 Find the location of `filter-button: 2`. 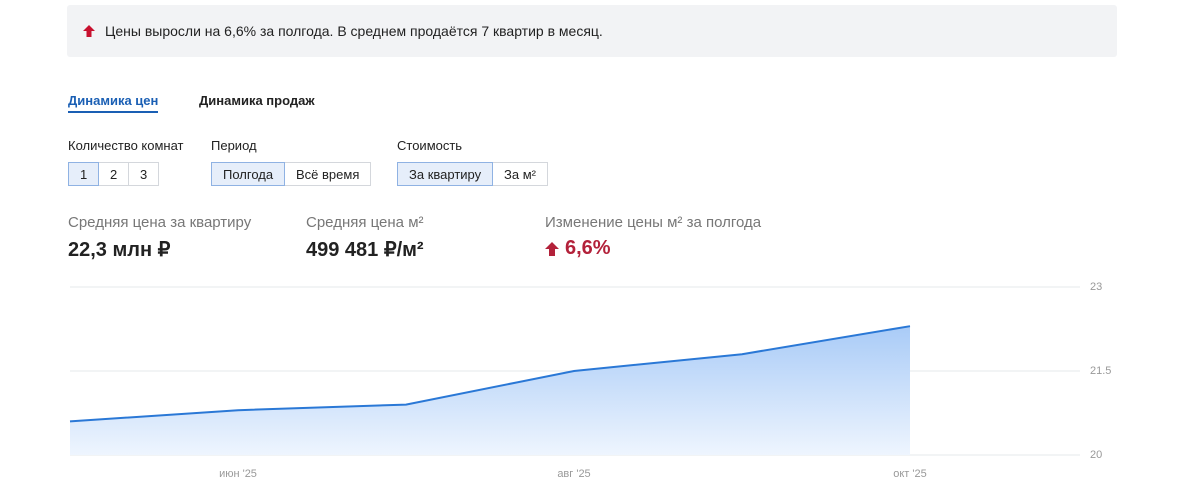

filter-button: 2 is located at coordinates (114, 174).